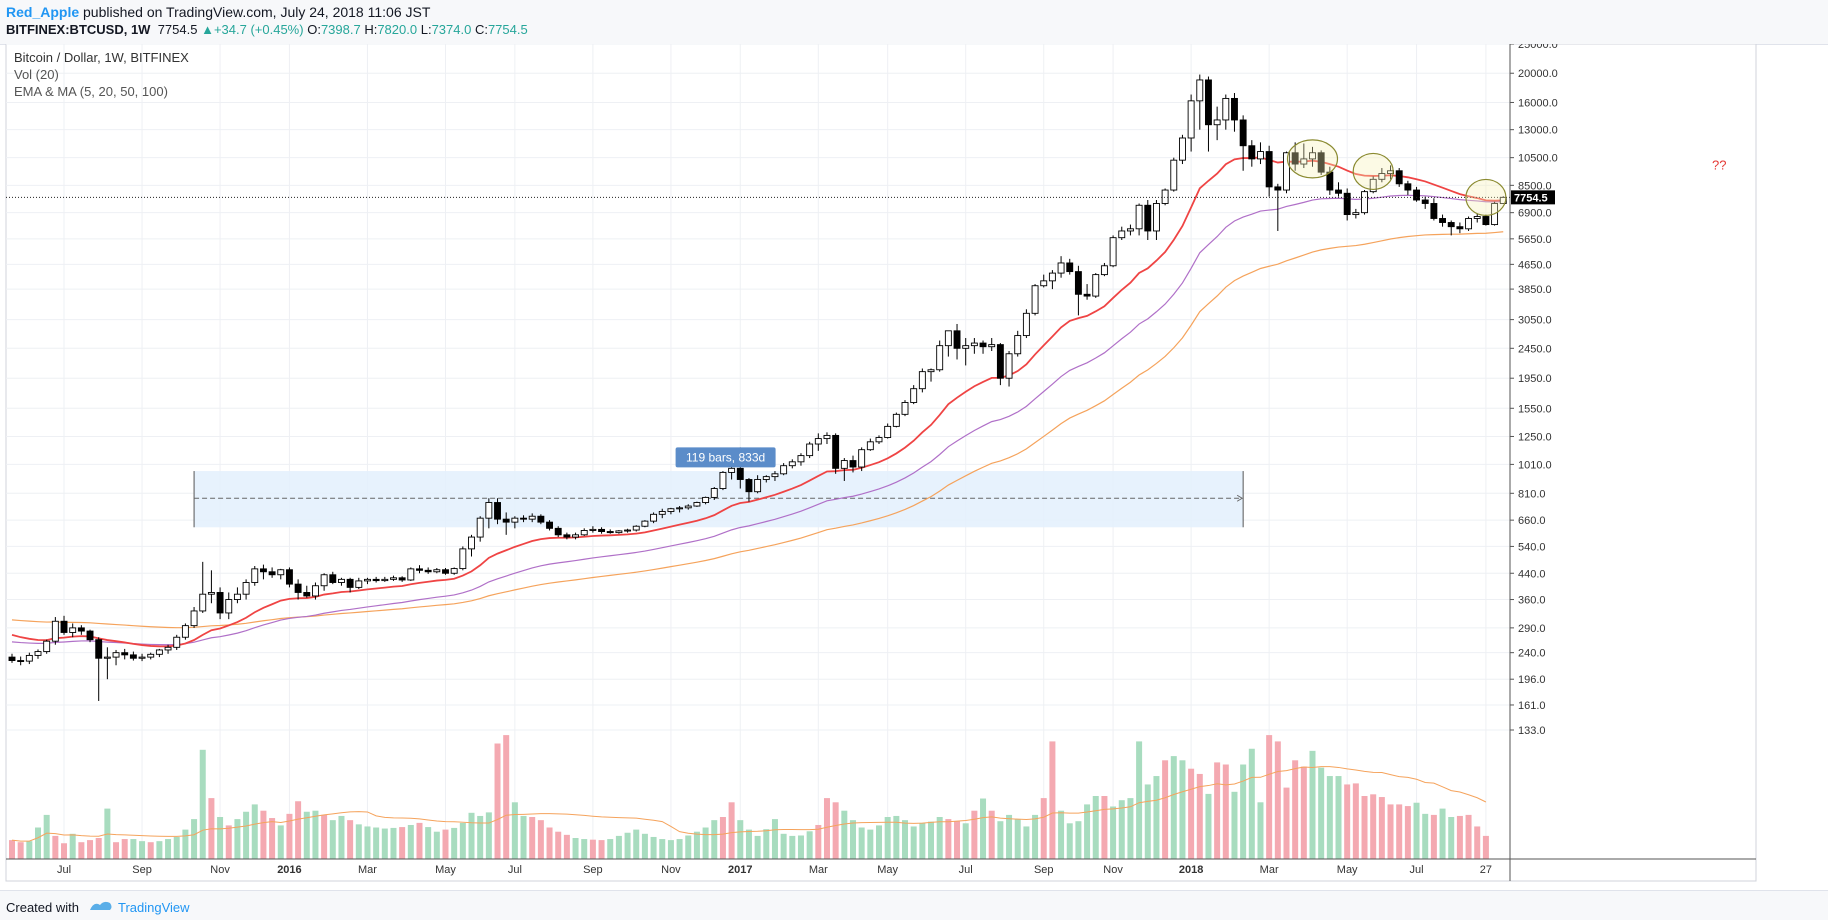 This screenshot has width=1828, height=920. What do you see at coordinates (177, 29) in the screenshot?
I see `last-price: 7754.5` at bounding box center [177, 29].